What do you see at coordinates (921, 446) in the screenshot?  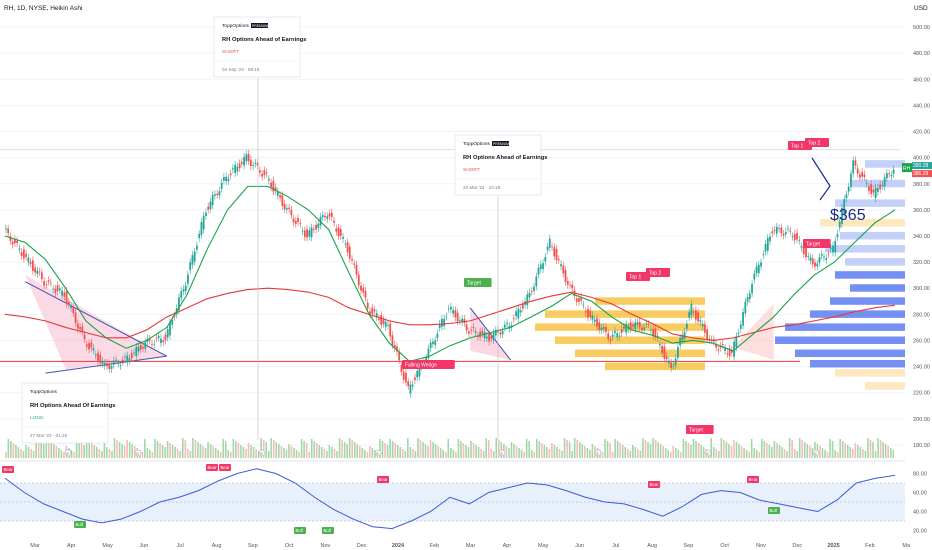 I see `price-tick-label: 180.00` at bounding box center [921, 446].